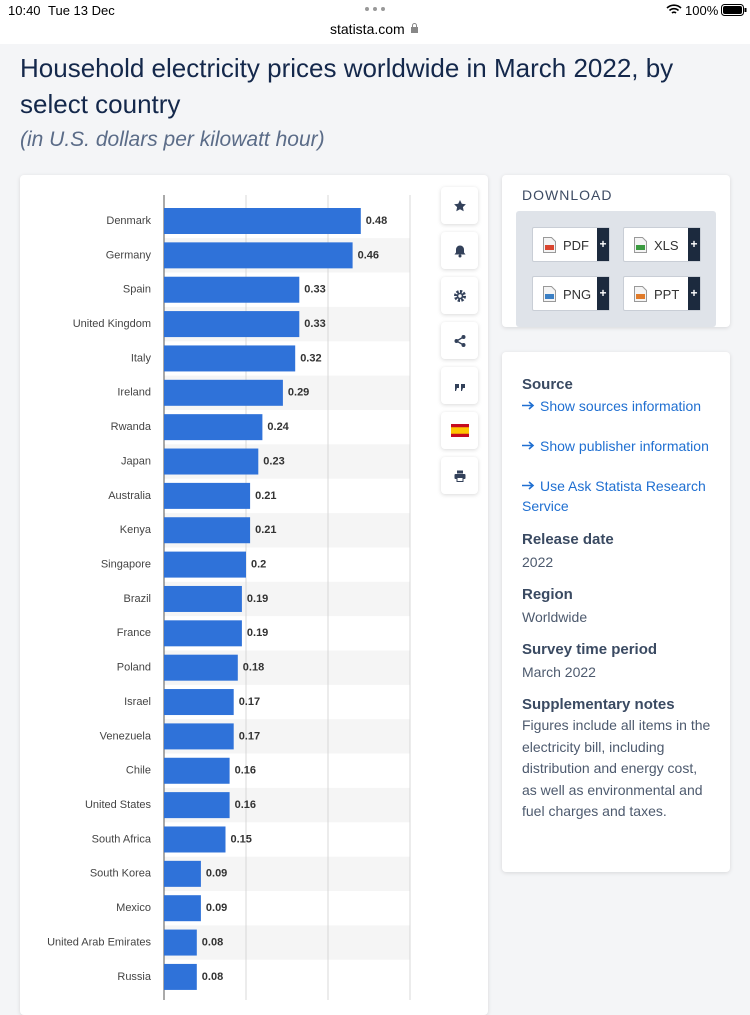 This screenshot has height=1015, width=750. Describe the element at coordinates (576, 245) in the screenshot. I see `button-label: PDF` at that location.